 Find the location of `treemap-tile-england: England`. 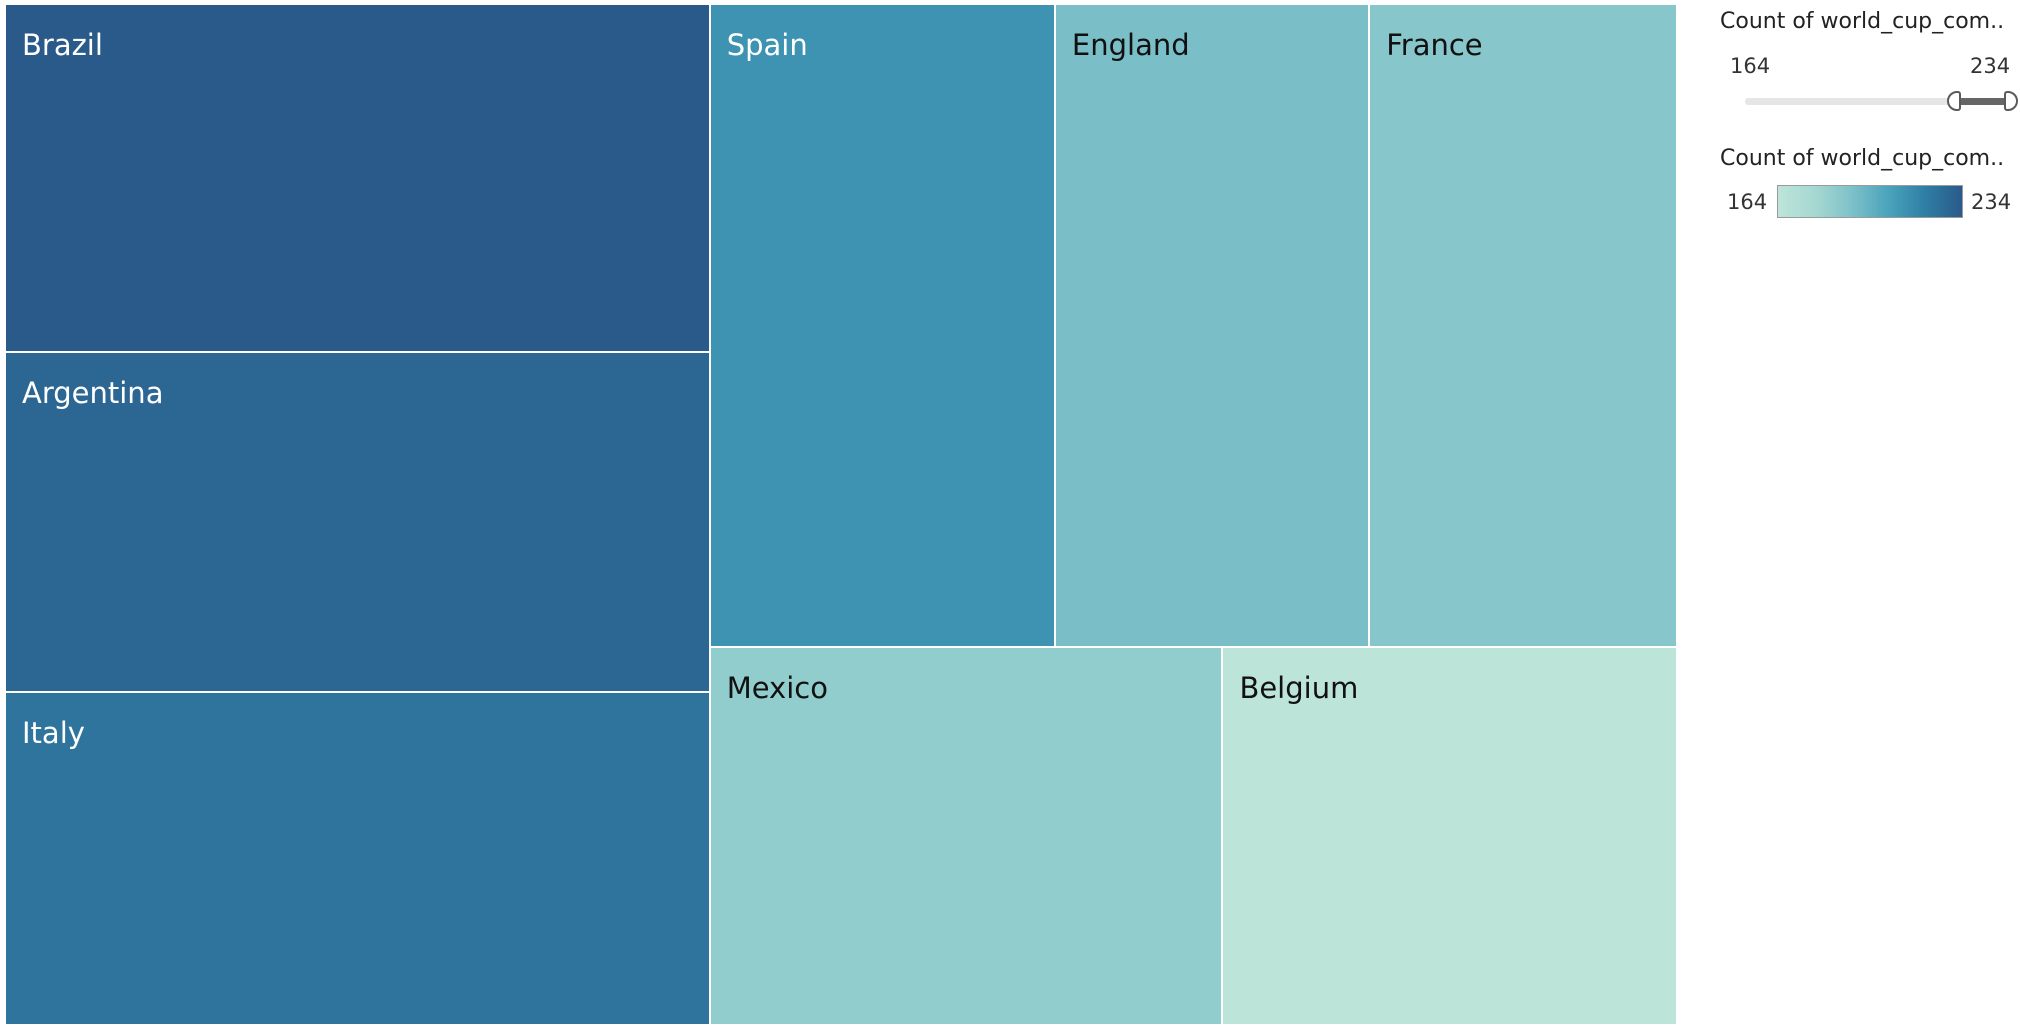

treemap-tile-england: England is located at coordinates (1212, 326).